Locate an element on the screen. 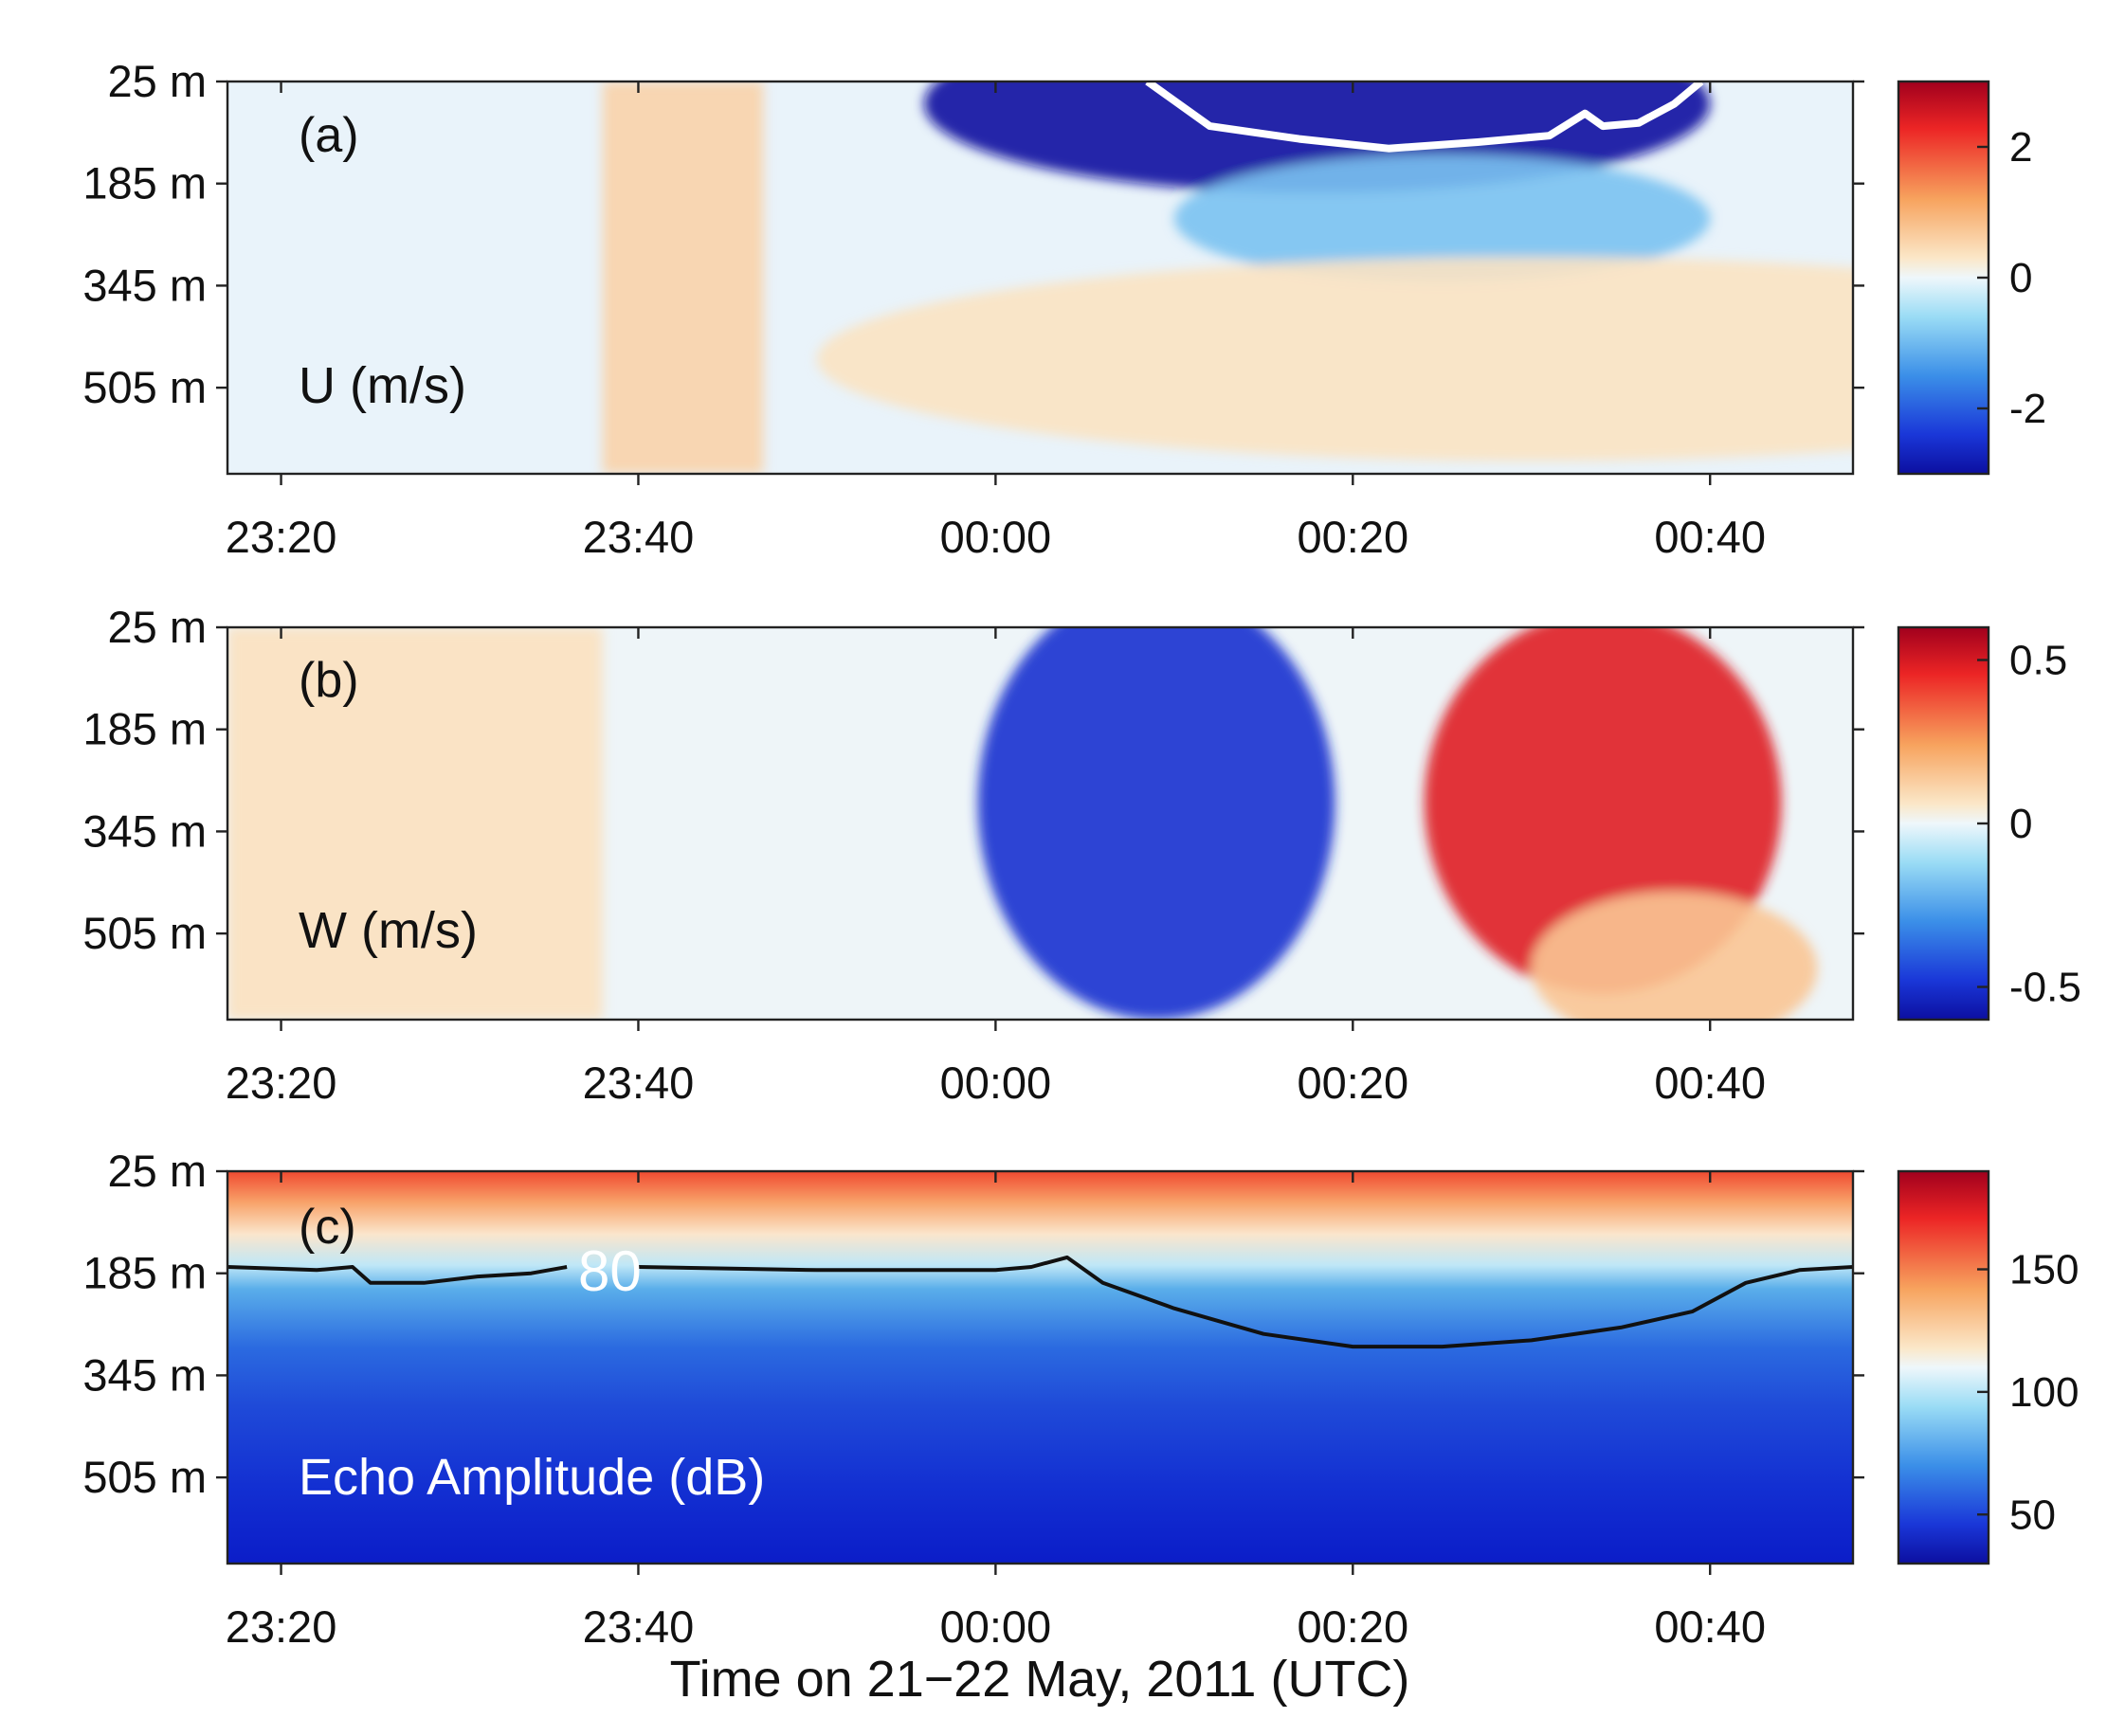  panel-1-xtick-label-3: 00:20 is located at coordinates (1352, 1083).